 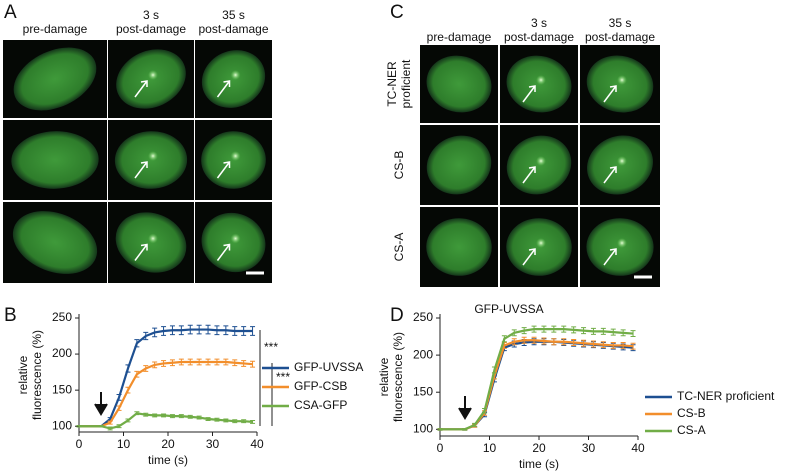 I want to click on panel-letter: D, so click(x=397, y=315).